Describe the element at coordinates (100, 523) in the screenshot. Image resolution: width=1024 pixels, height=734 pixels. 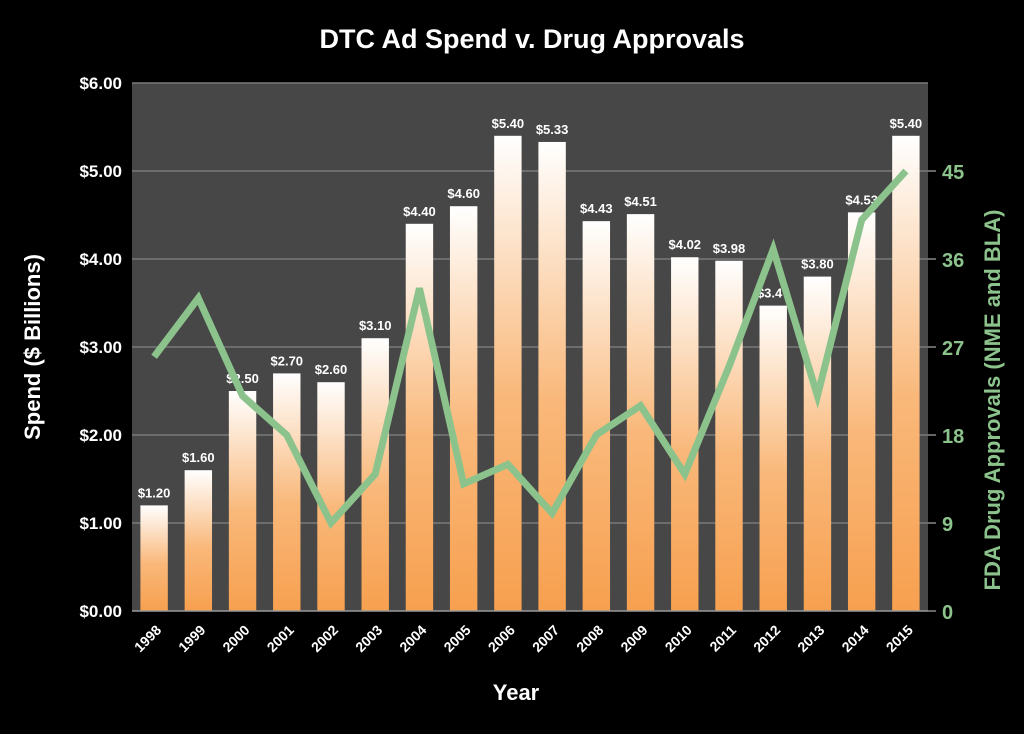
I see `y-tick-label: $1.00` at that location.